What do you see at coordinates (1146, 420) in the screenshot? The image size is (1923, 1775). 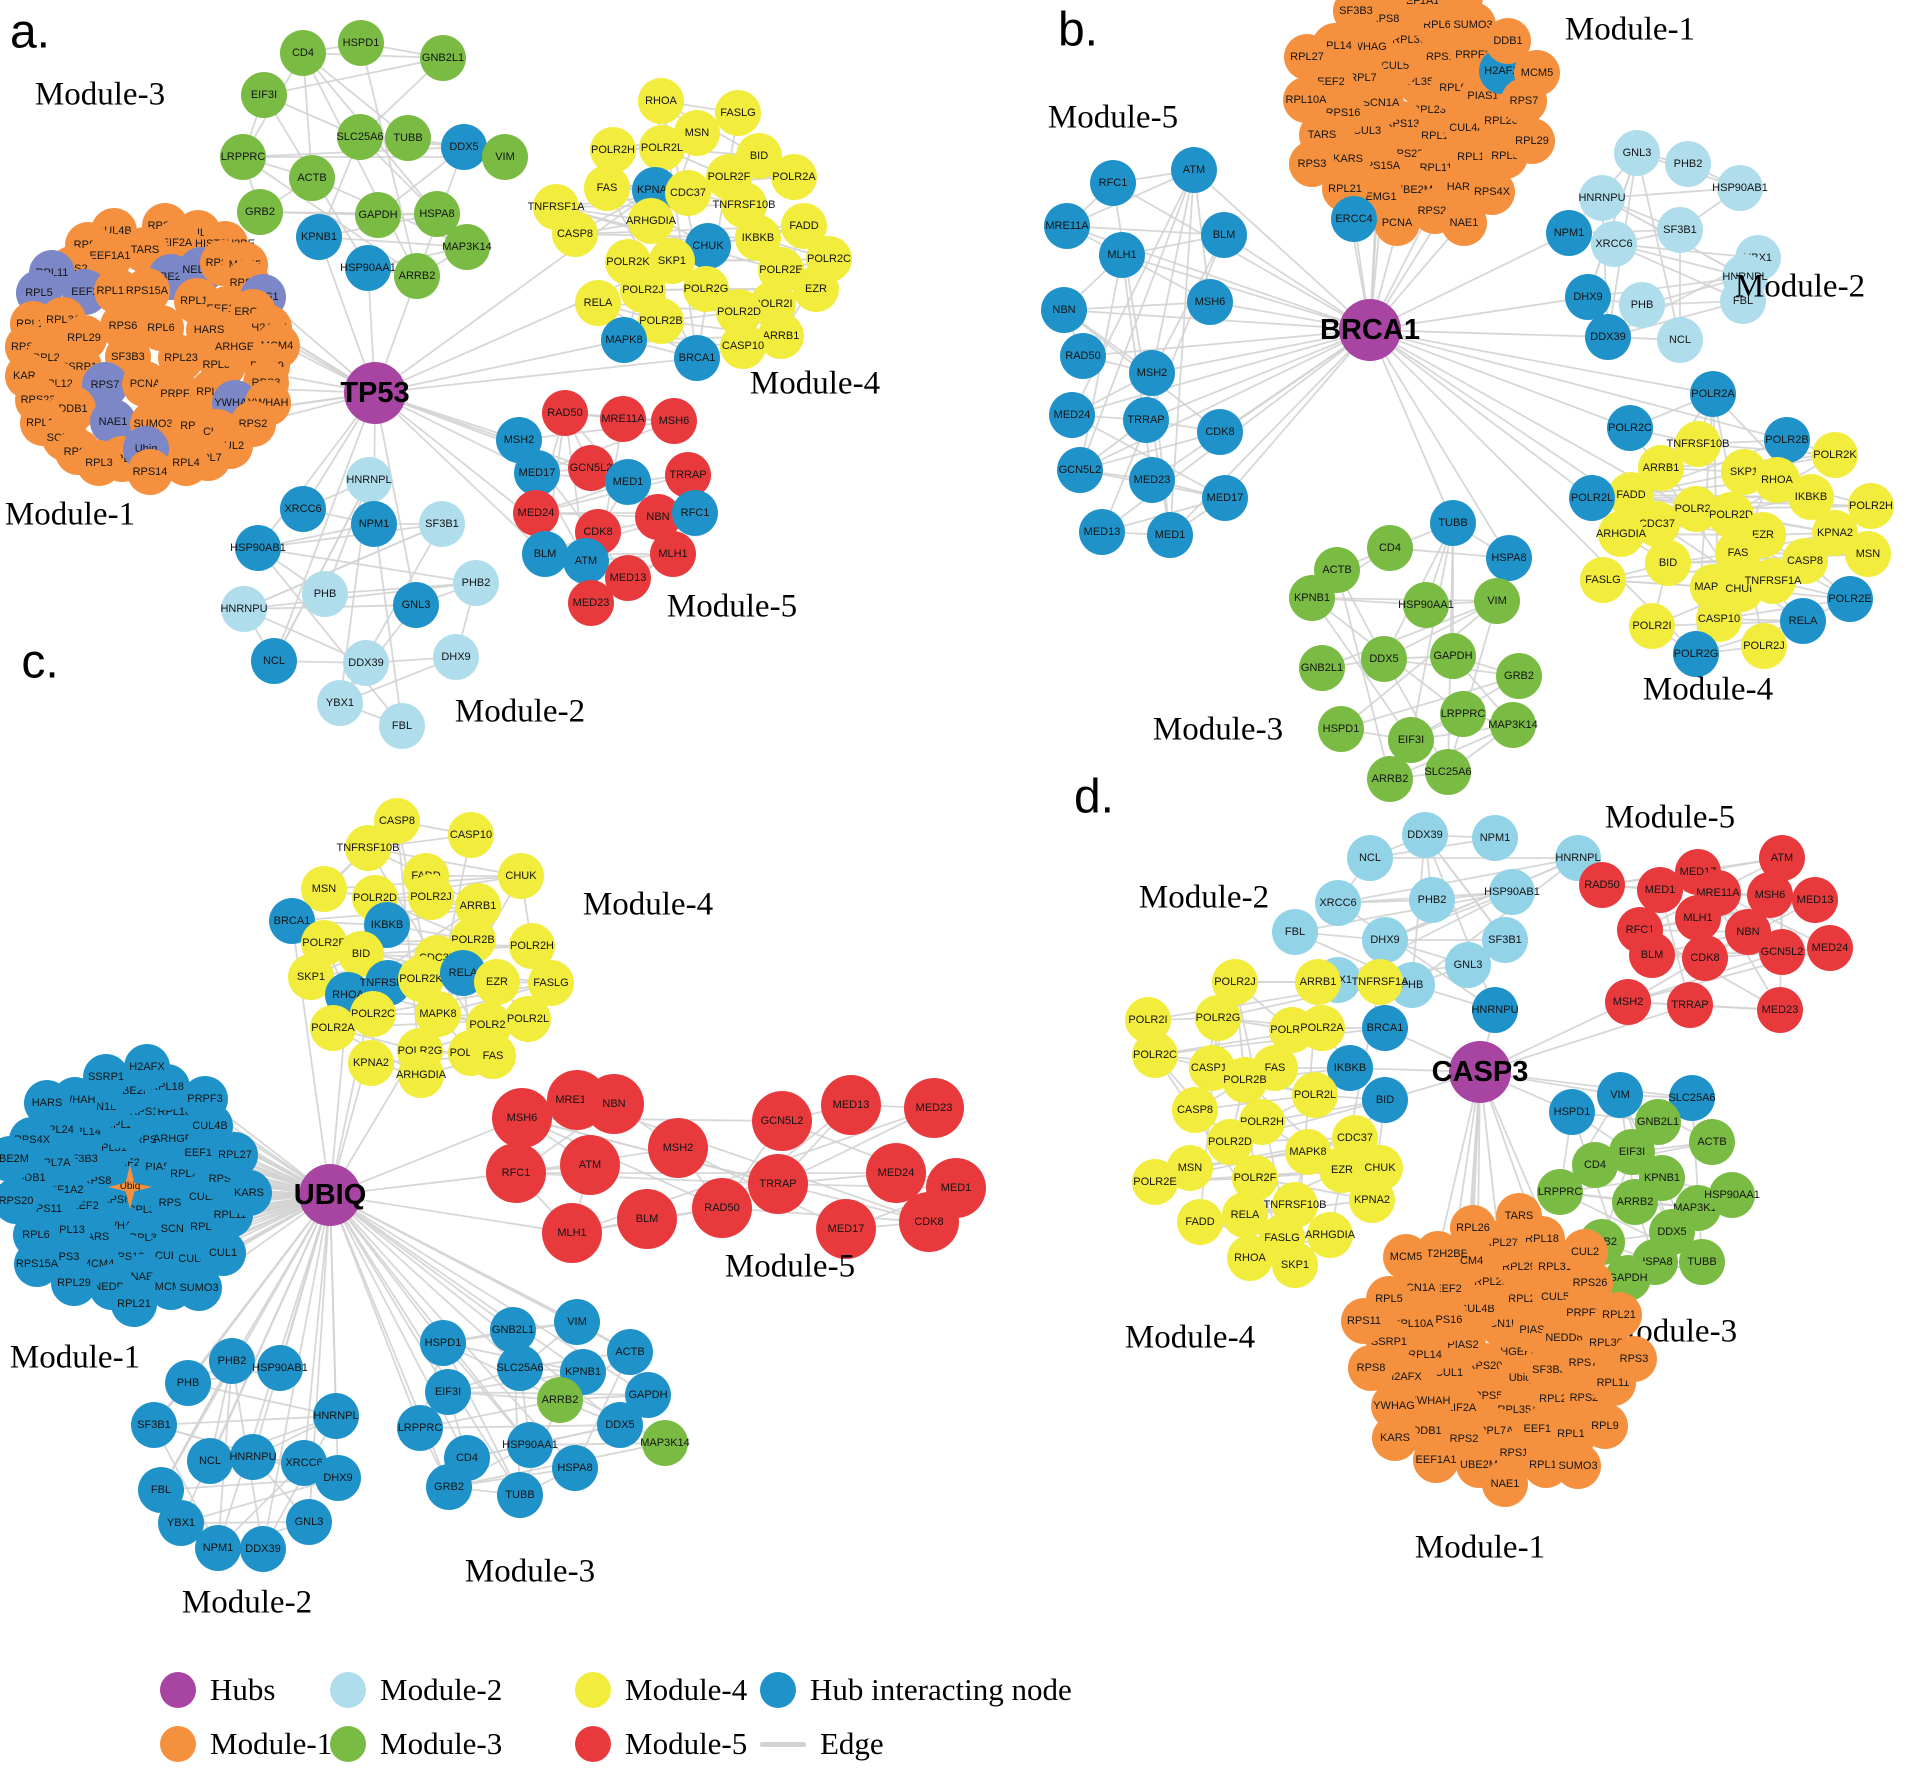 I see `node-TRRAP: TRRAP` at bounding box center [1146, 420].